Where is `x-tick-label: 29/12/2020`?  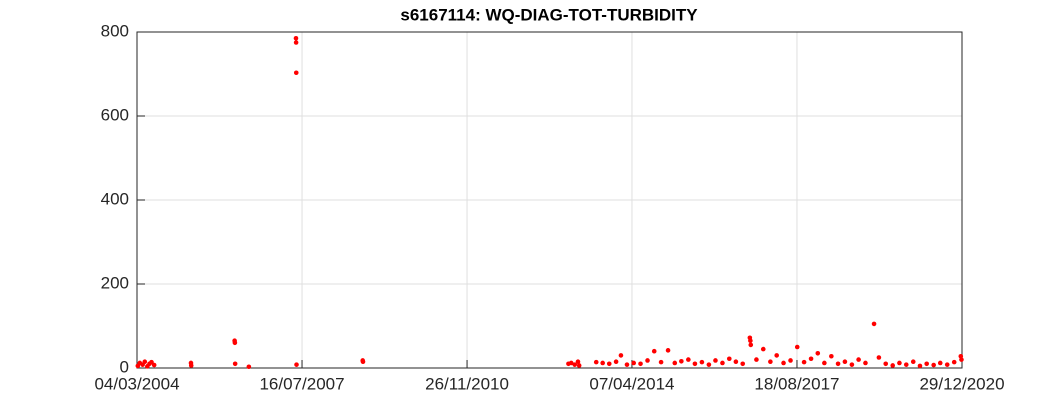 x-tick-label: 29/12/2020 is located at coordinates (961, 383).